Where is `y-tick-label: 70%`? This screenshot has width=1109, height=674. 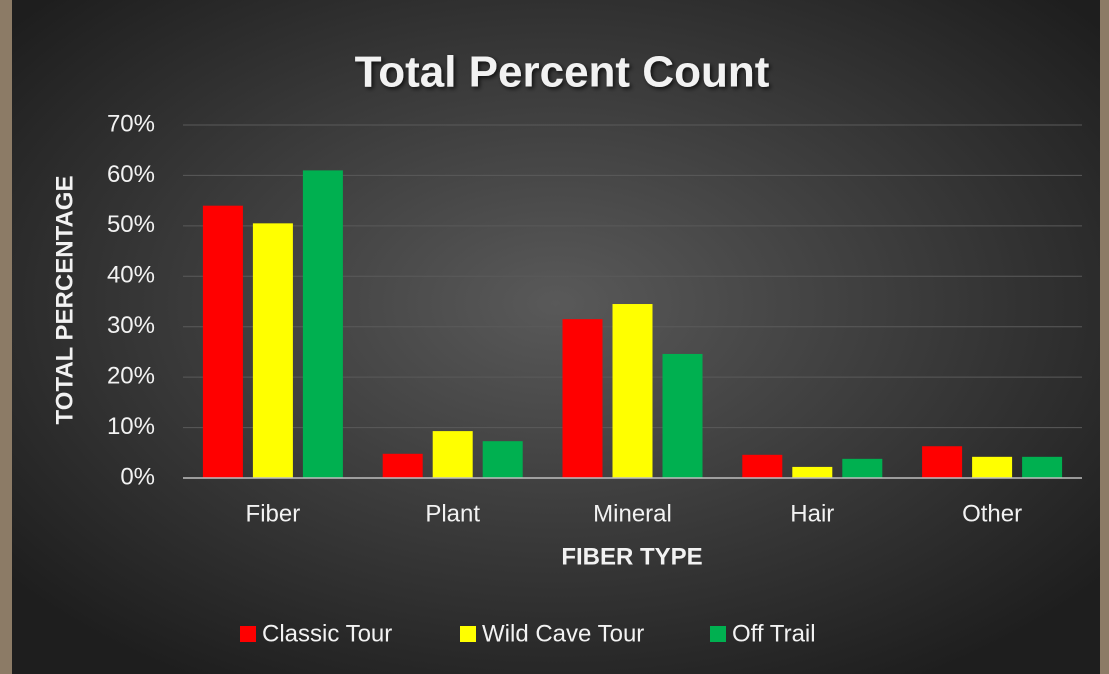
y-tick-label: 70% is located at coordinates (131, 123).